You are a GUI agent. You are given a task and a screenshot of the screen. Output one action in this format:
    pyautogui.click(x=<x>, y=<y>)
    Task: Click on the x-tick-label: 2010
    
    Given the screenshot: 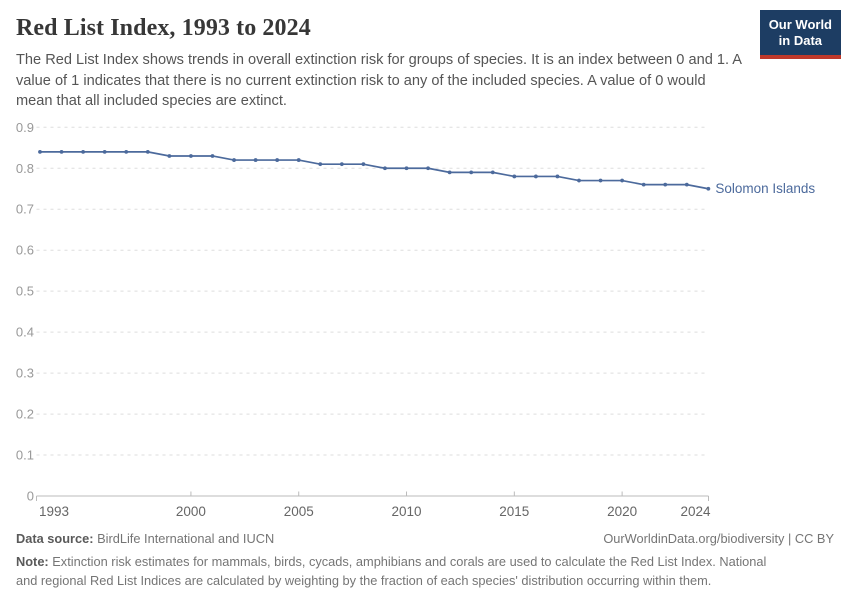 What is the action you would take?
    pyautogui.click(x=406, y=511)
    